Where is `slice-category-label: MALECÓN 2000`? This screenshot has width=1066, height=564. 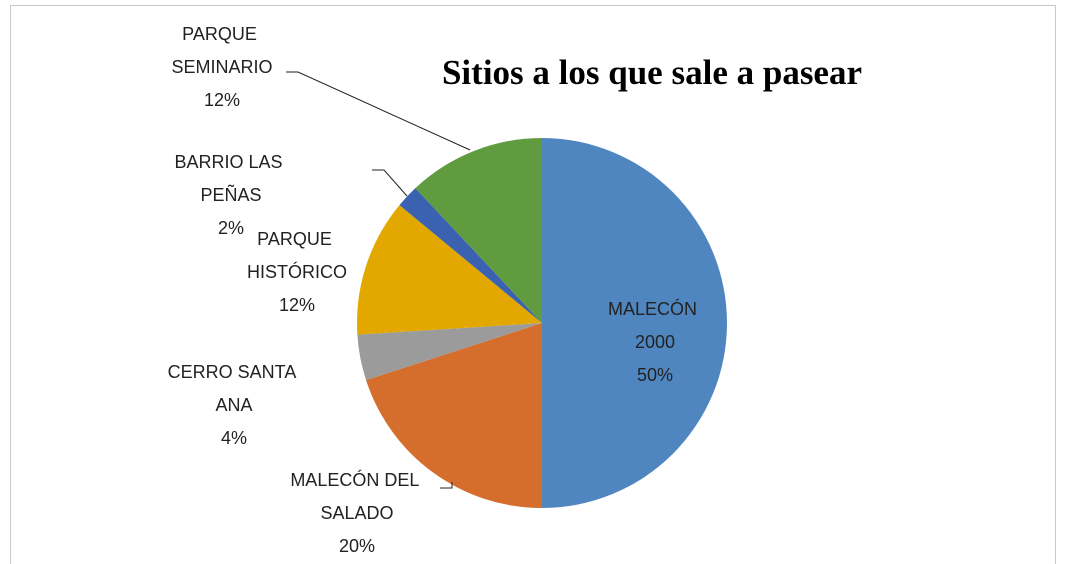 slice-category-label: MALECÓN 2000 is located at coordinates (655, 325).